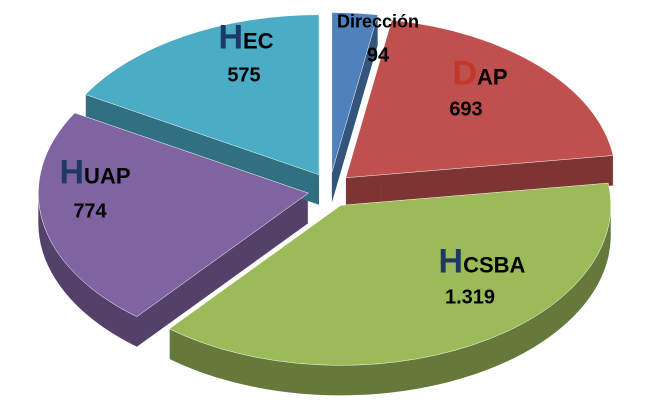  What do you see at coordinates (480, 73) in the screenshot?
I see `category-label: DAP` at bounding box center [480, 73].